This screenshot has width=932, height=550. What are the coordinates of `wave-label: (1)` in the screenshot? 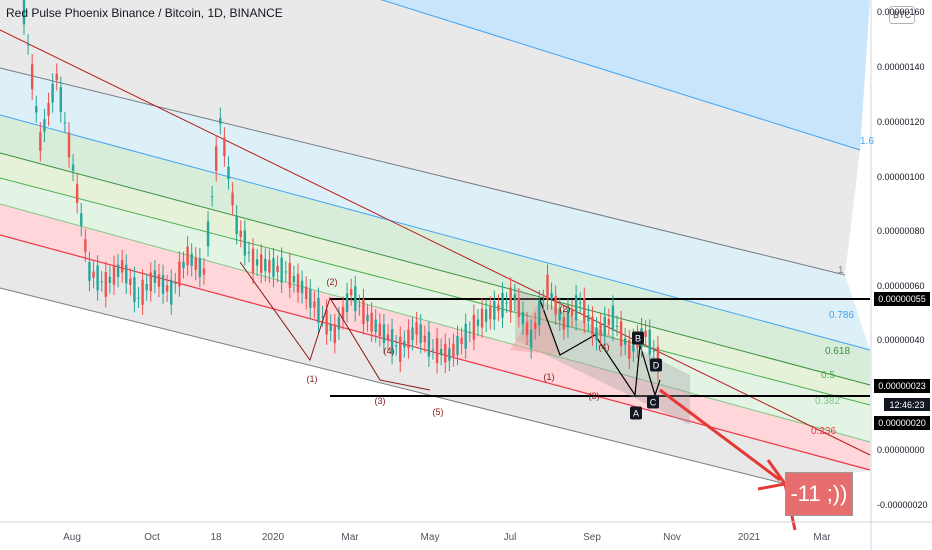 It's located at (549, 377).